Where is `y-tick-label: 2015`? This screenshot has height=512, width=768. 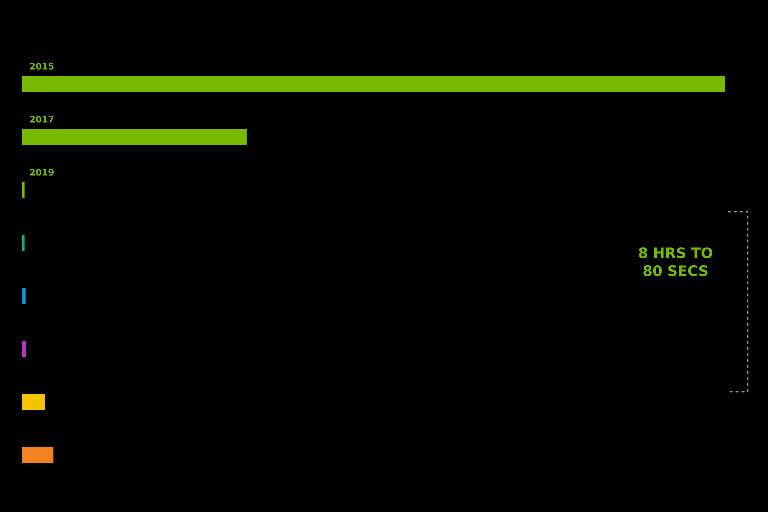
y-tick-label: 2015 is located at coordinates (42, 66).